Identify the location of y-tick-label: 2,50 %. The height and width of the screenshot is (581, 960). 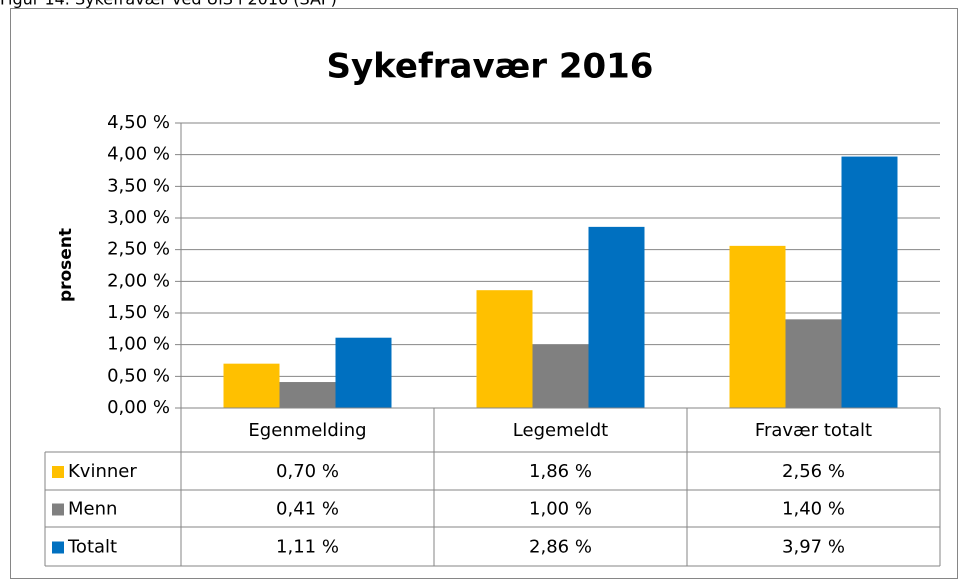
(138, 249).